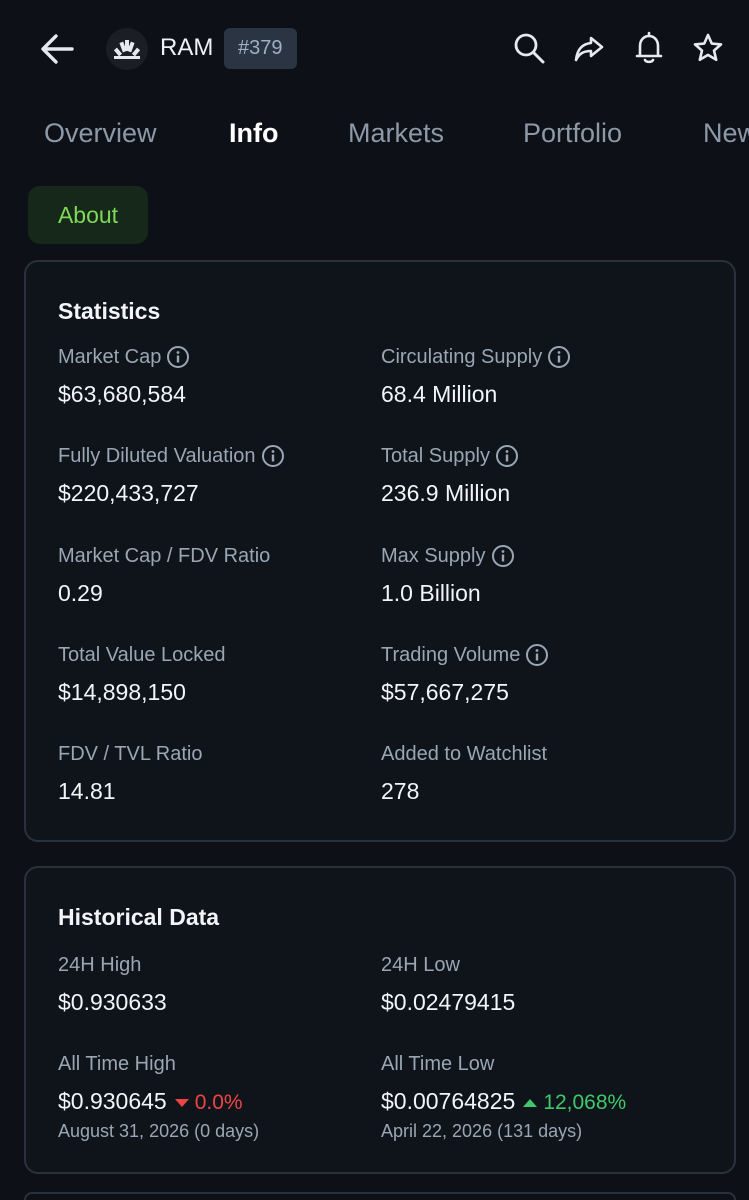  Describe the element at coordinates (530, 1102) in the screenshot. I see `up-triangle-icon` at that location.